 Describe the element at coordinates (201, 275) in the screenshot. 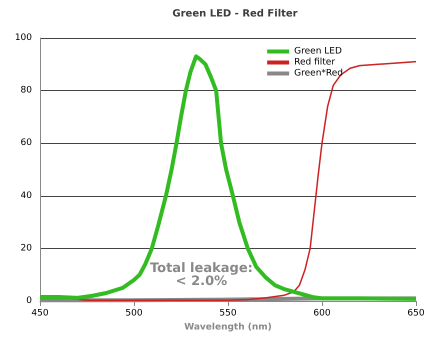

I see `annotation: Total leakage: < 2.0%` at that location.